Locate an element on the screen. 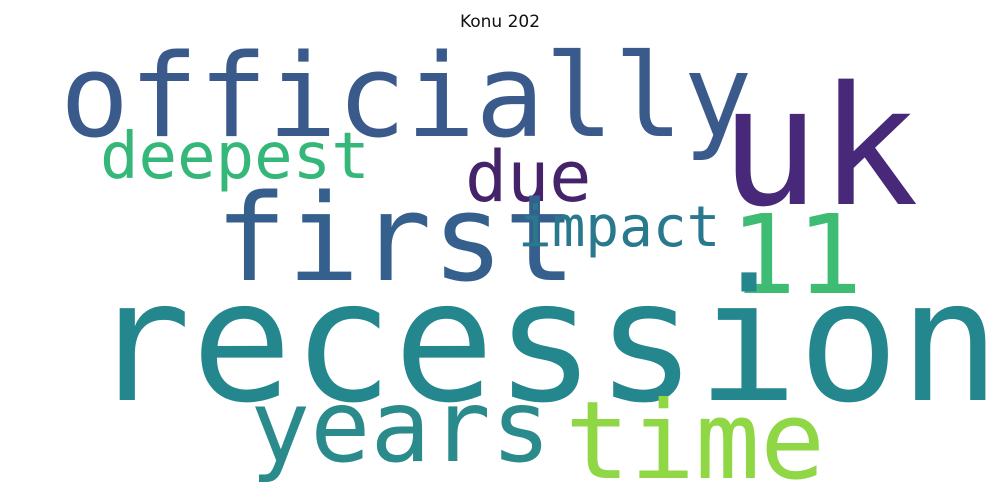  word-first: first is located at coordinates (396, 239).